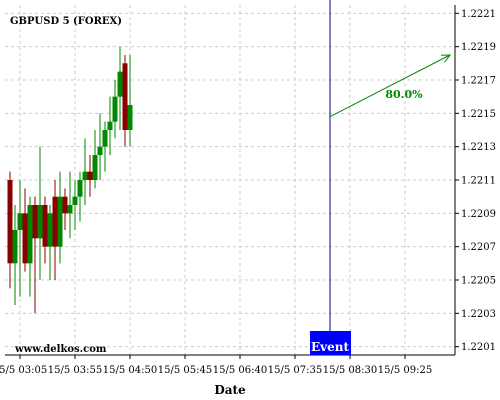 This screenshot has width=500, height=400. I want to click on x-tick-label: 15/5 08:30, so click(350, 370).